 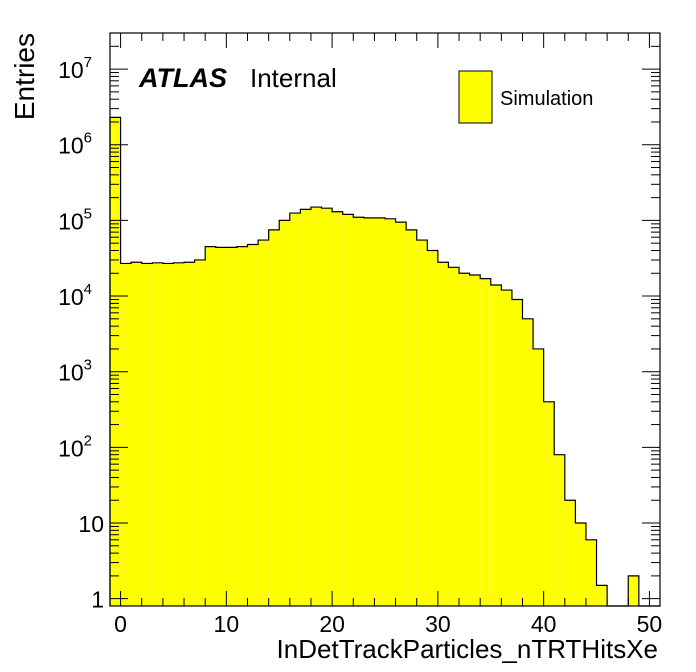 What do you see at coordinates (75, 295) in the screenshot?
I see `y-tick-label: 10⁴` at bounding box center [75, 295].